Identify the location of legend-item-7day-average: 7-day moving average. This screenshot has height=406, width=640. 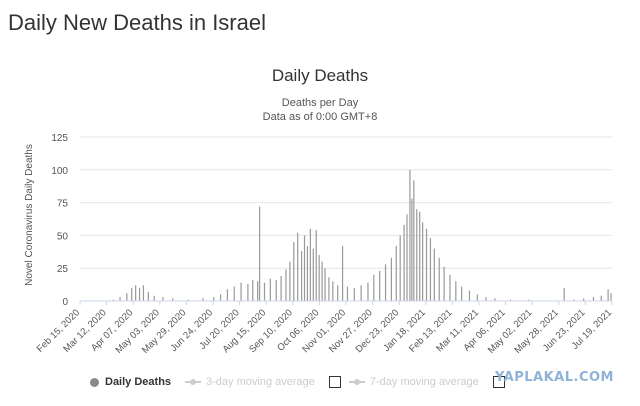
(413, 382).